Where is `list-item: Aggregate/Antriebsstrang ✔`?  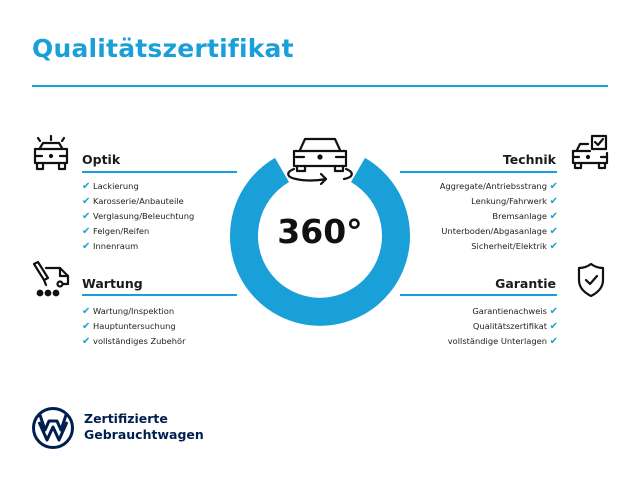
list-item: Aggregate/Antriebsstrang ✔ is located at coordinates (469, 186).